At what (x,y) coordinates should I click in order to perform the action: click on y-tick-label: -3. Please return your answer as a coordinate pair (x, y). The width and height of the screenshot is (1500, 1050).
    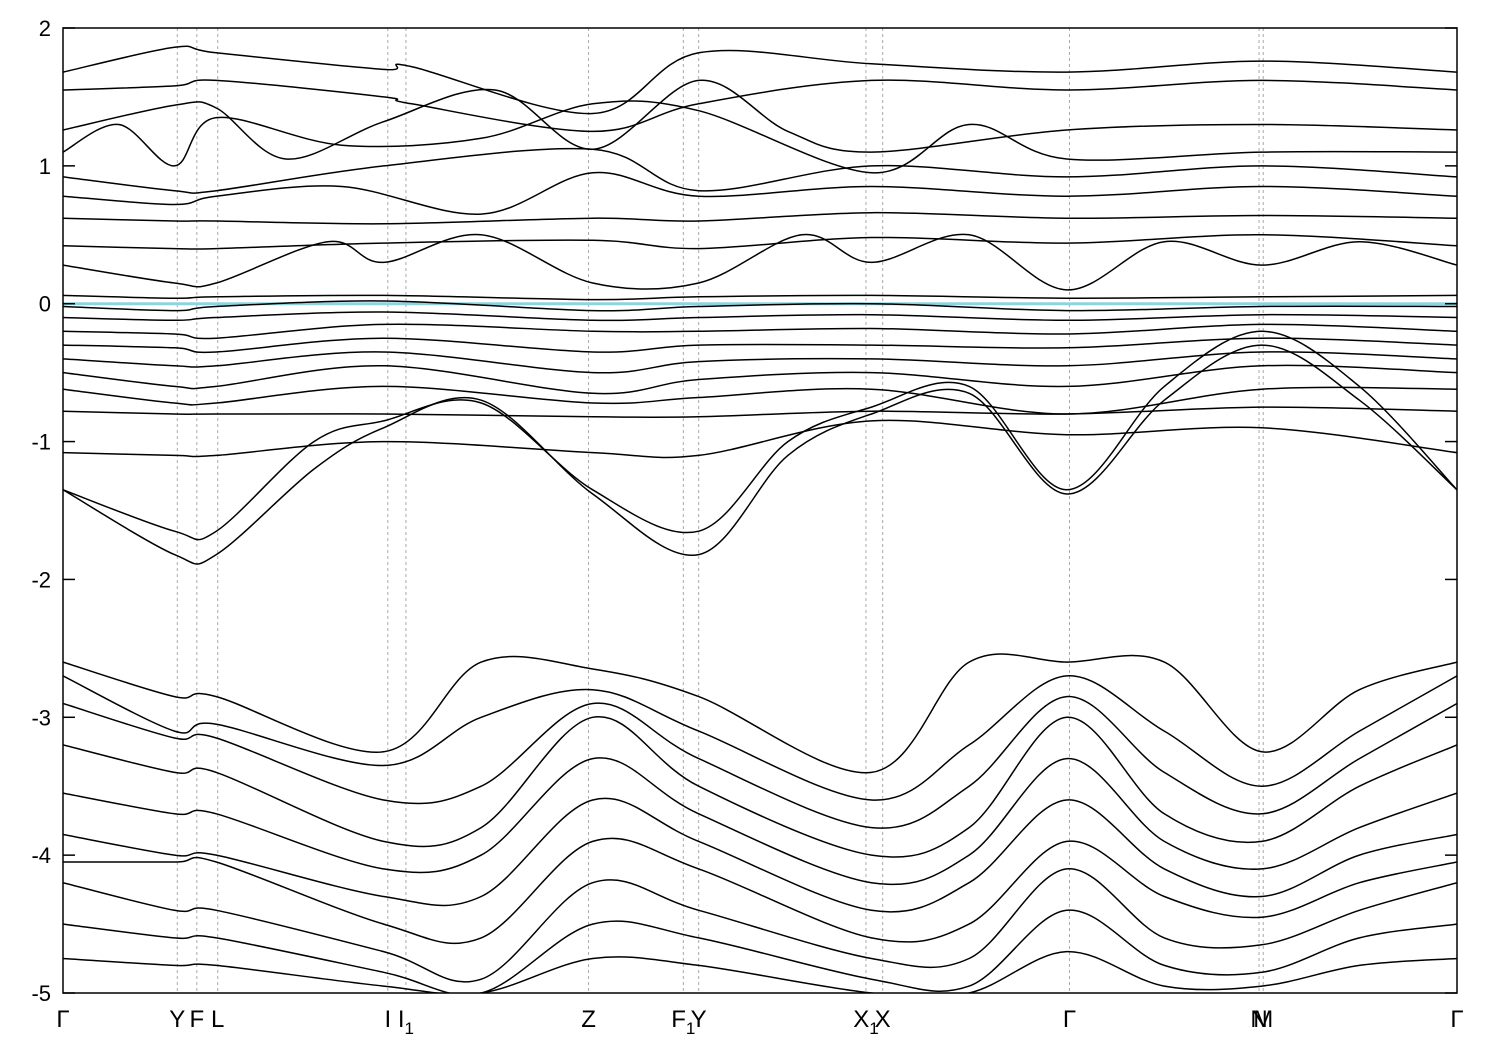
    Looking at the image, I should click on (41, 717).